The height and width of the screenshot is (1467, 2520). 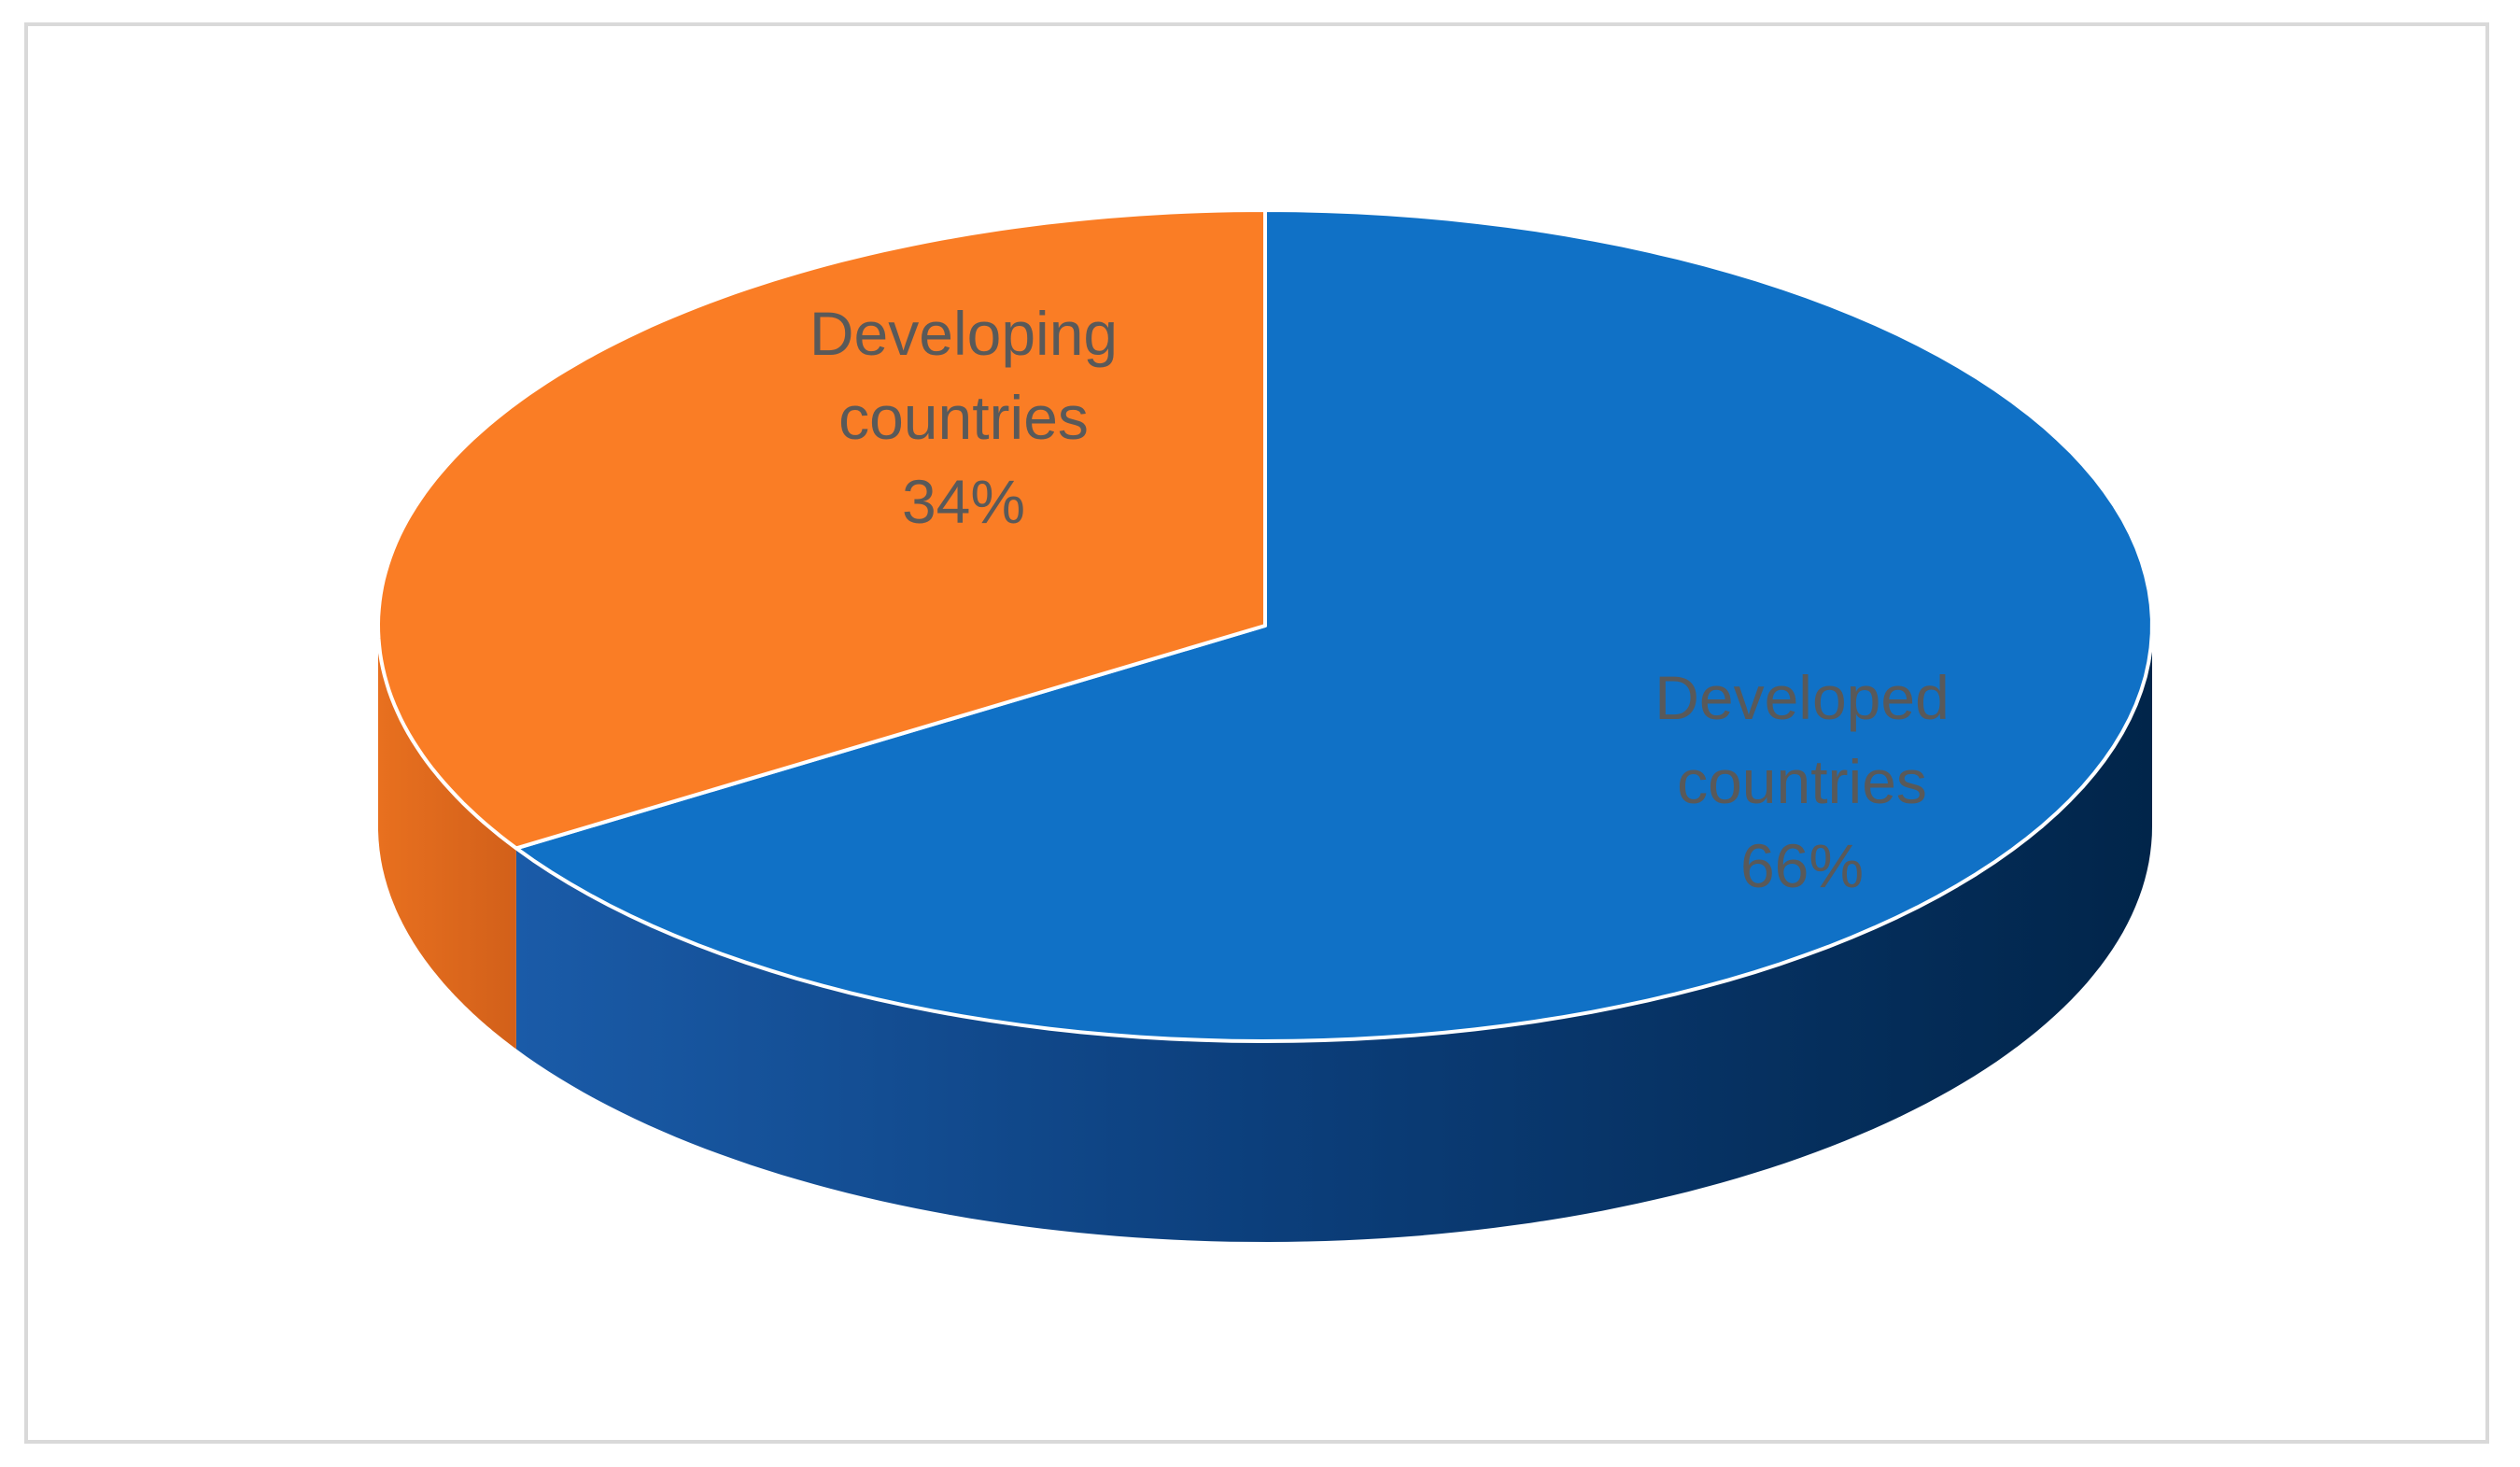 I want to click on slice-percent-developing: 34%, so click(x=963, y=501).